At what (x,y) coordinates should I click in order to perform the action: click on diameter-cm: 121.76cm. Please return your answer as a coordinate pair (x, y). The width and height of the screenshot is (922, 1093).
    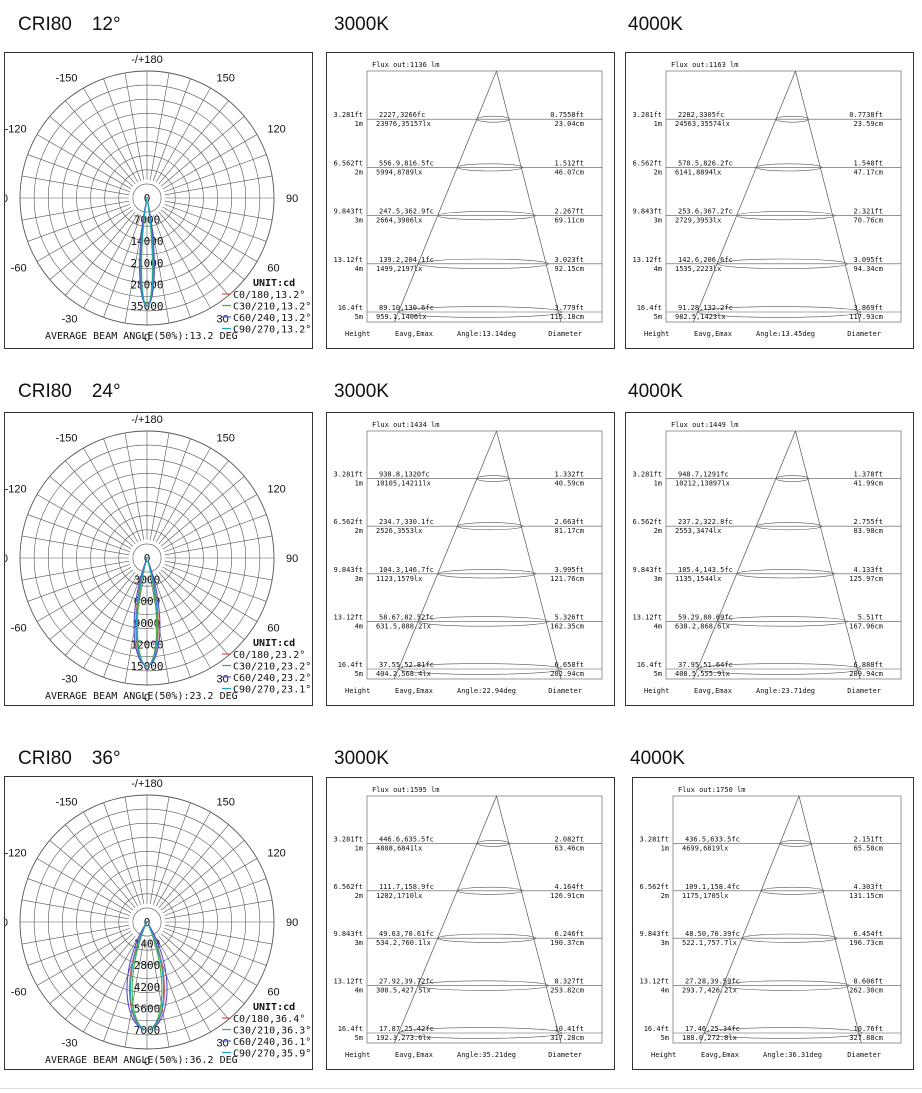
    Looking at the image, I should click on (567, 579).